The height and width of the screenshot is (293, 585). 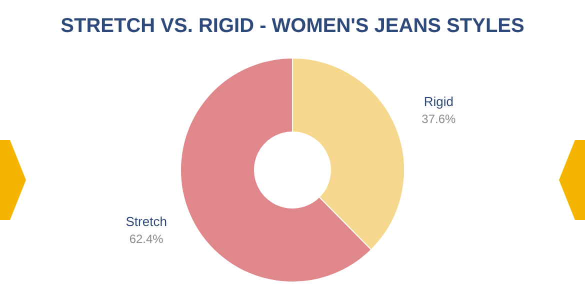 What do you see at coordinates (439, 119) in the screenshot?
I see `data-label: 37.6%` at bounding box center [439, 119].